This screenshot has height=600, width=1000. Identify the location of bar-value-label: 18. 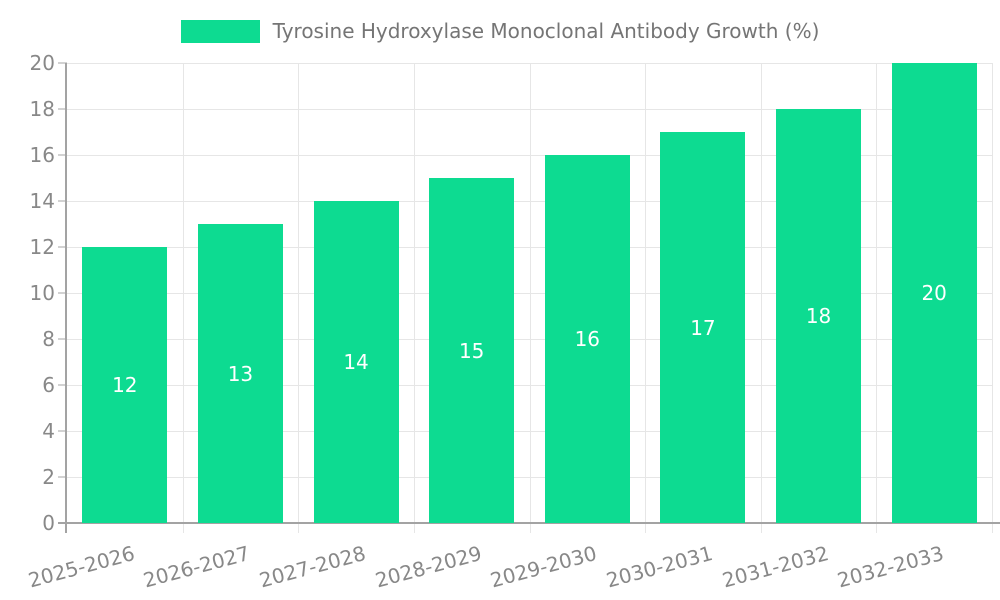
(818, 316).